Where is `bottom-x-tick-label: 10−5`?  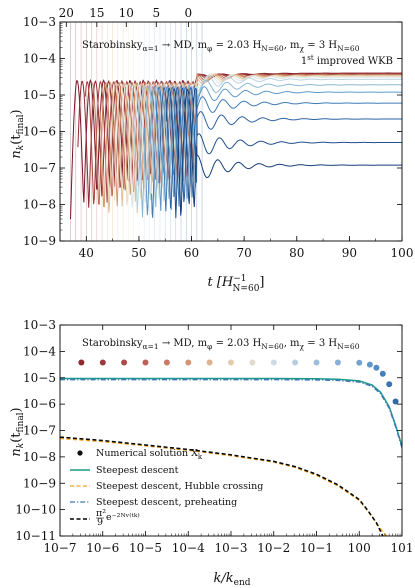
bottom-x-tick-label: 10−5 is located at coordinates (145, 548).